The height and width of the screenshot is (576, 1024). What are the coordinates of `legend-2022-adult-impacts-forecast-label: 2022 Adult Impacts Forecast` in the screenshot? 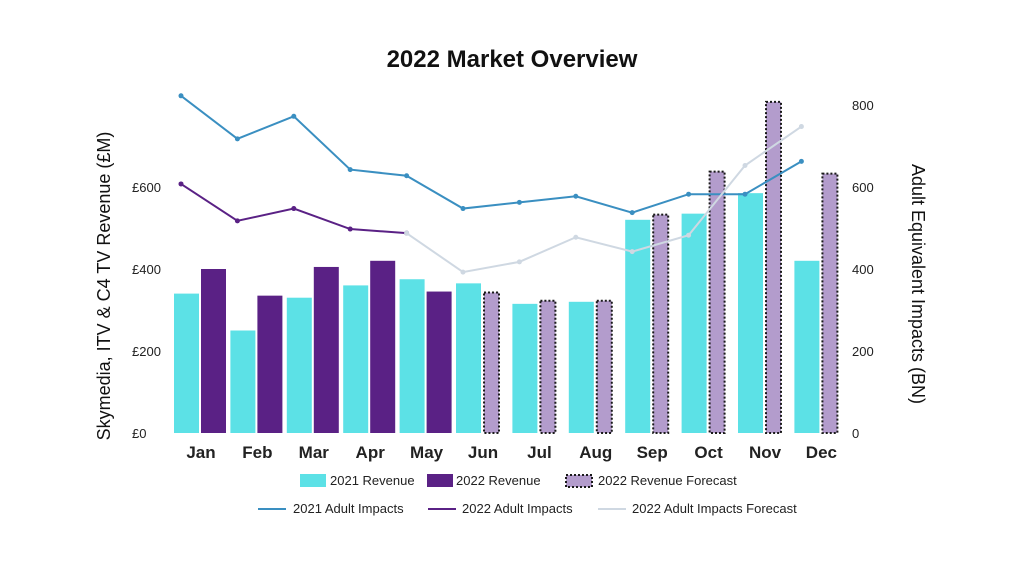 It's located at (714, 508).